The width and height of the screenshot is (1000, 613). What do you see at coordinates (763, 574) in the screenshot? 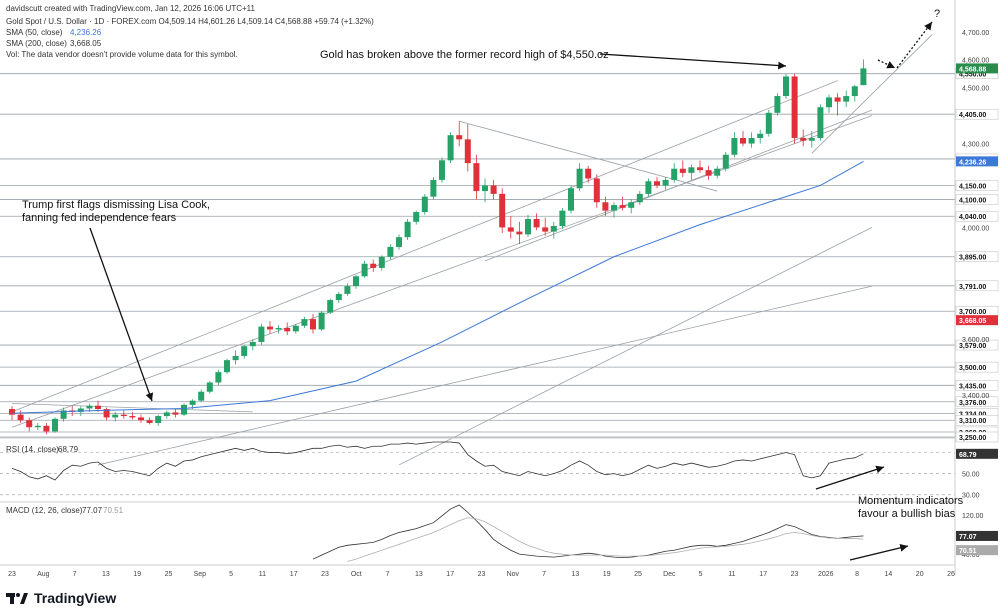
I see `time-tick-24: 17` at bounding box center [763, 574].